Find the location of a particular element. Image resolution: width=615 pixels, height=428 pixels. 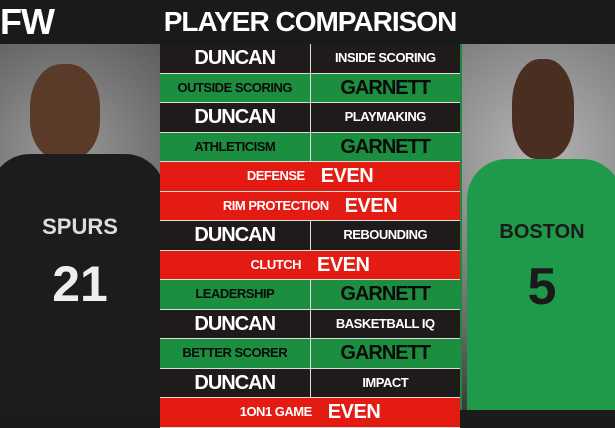

category-label: INSIDE SCORING is located at coordinates (385, 58).